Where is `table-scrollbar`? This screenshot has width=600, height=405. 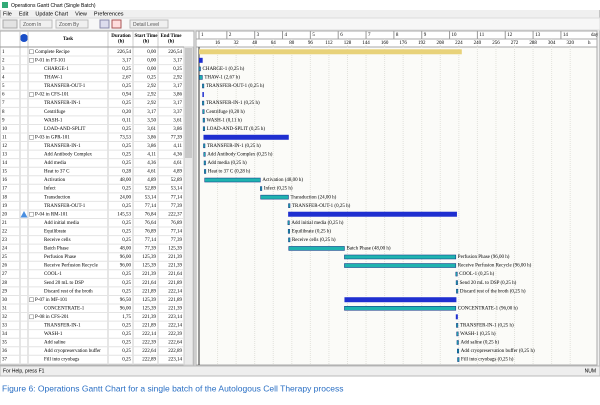
table-scrollbar is located at coordinates (188, 206).